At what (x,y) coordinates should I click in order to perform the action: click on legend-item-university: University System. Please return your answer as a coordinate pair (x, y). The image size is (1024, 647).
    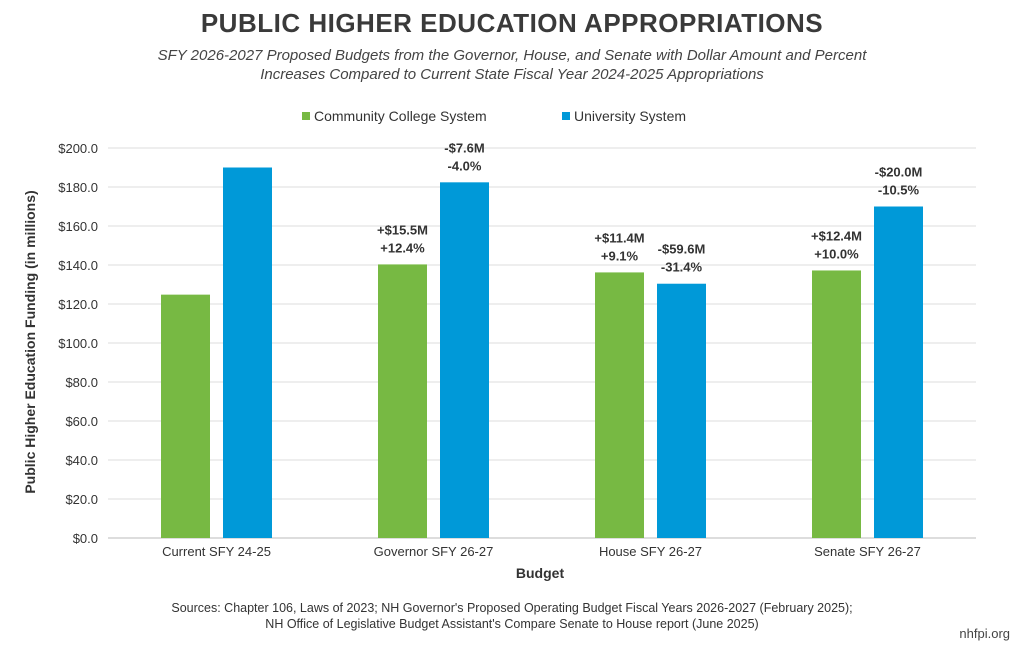
    Looking at the image, I should click on (624, 116).